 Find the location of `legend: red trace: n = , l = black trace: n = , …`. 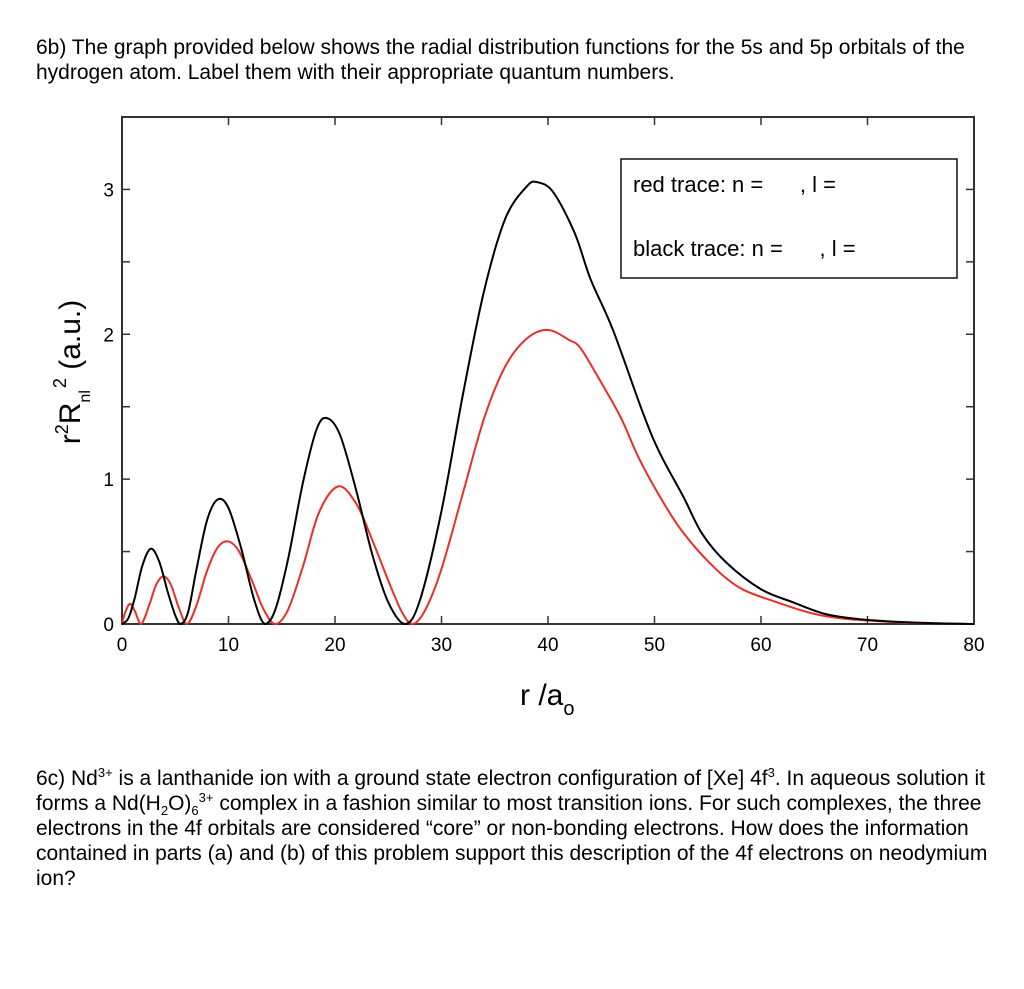

legend: red trace: n = , l = black trace: n = , … is located at coordinates (789, 218).